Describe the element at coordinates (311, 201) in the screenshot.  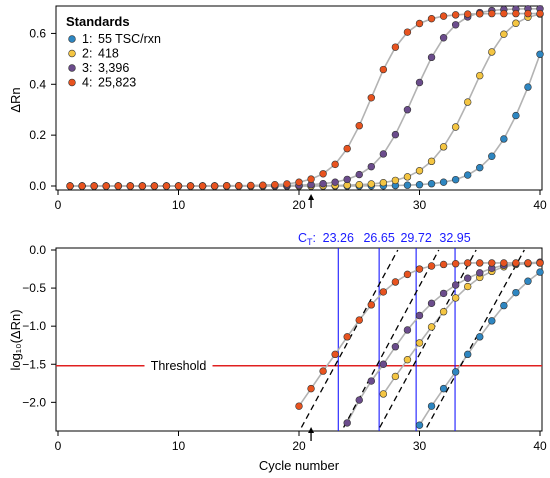
I see `top-arrow-marker` at that location.